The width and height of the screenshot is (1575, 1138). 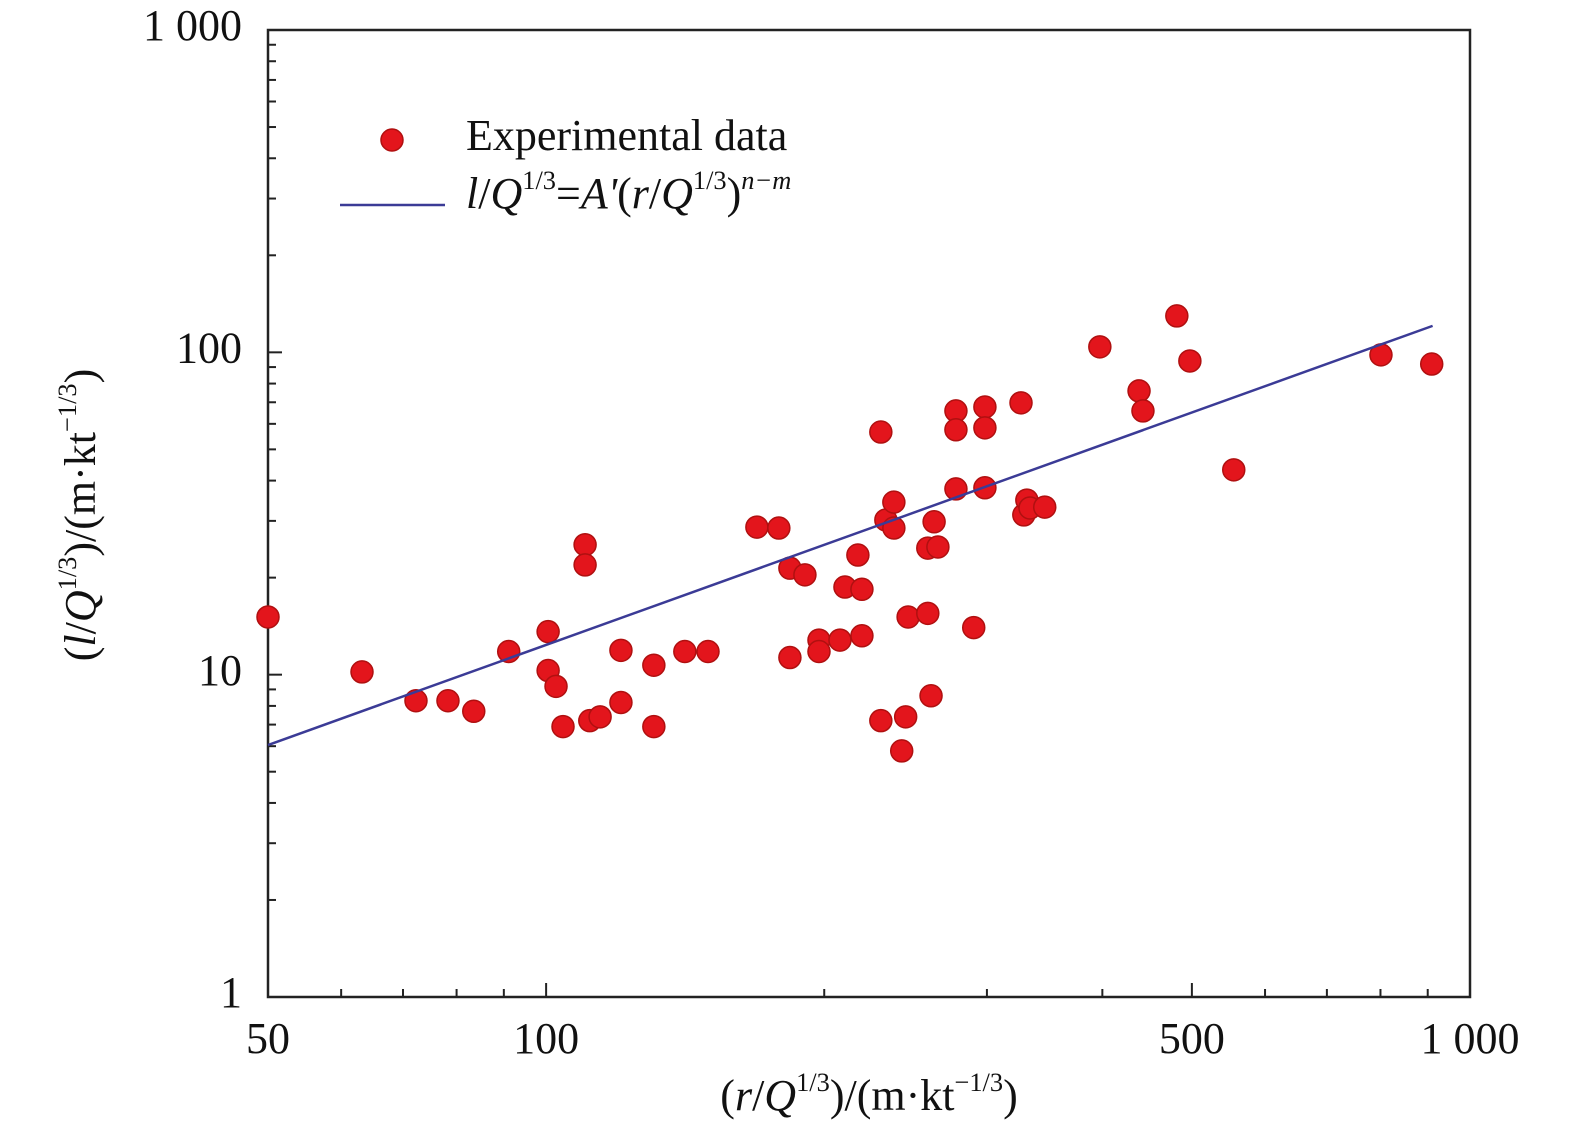 I want to click on legend-label: Experimental data, so click(x=626, y=135).